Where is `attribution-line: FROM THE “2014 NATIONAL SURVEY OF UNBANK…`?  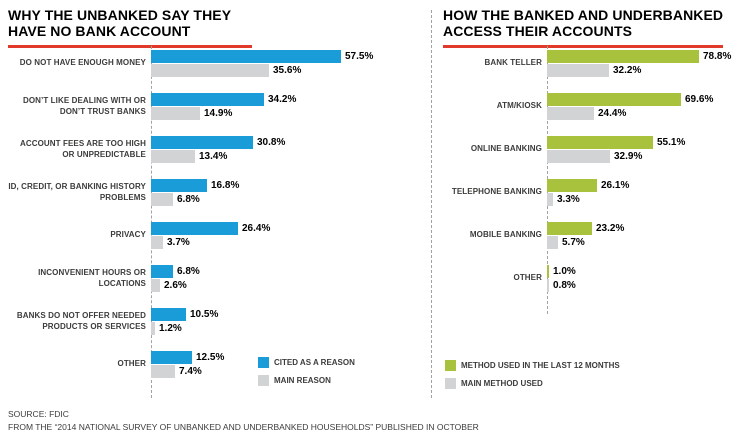
attribution-line: FROM THE “2014 NATIONAL SURVEY OF UNBANK… is located at coordinates (243, 427).